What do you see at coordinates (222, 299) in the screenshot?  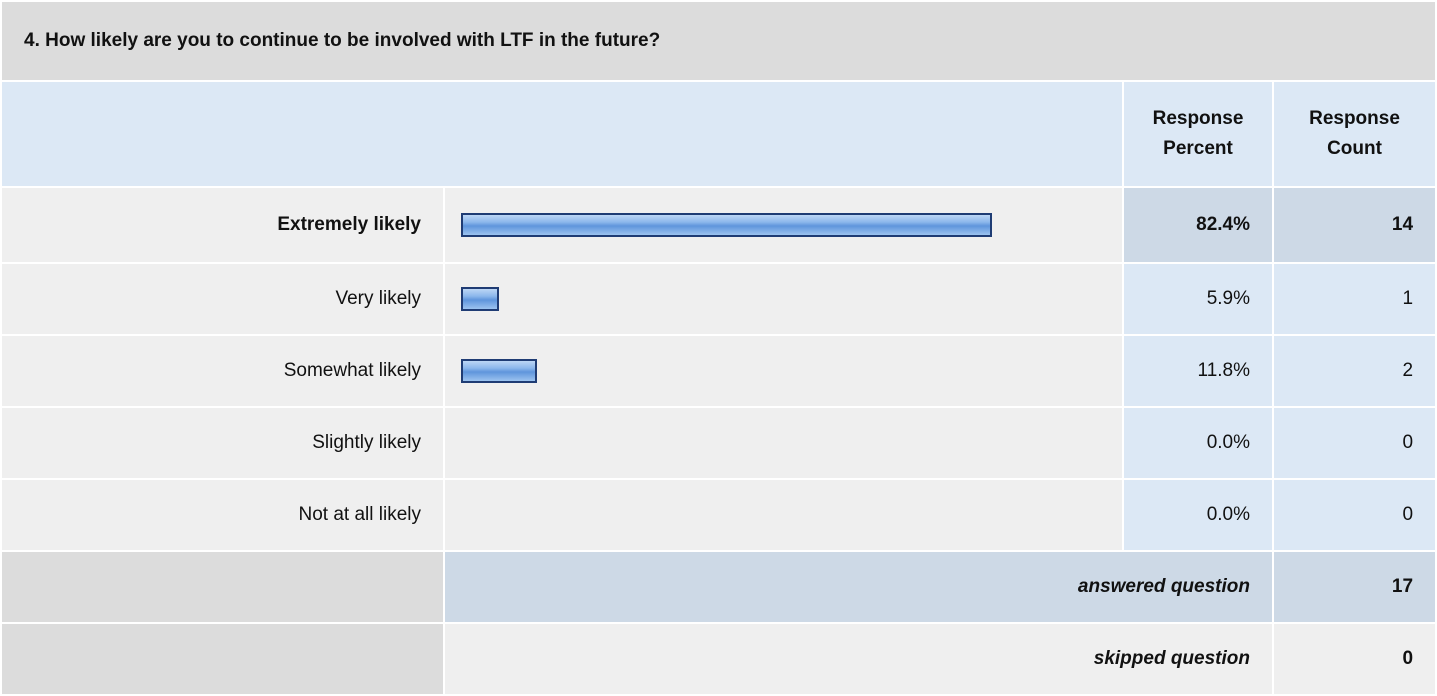 I see `option-label: Very likely` at bounding box center [222, 299].